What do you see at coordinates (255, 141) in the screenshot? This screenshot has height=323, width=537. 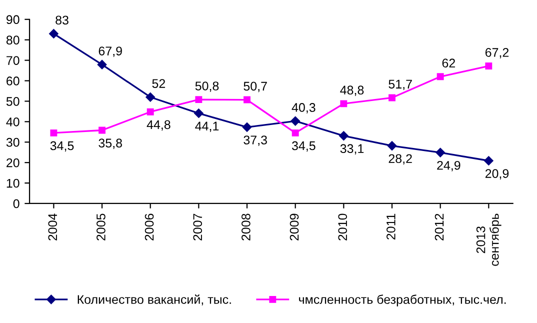 I see `data-label: 37,3` at bounding box center [255, 141].